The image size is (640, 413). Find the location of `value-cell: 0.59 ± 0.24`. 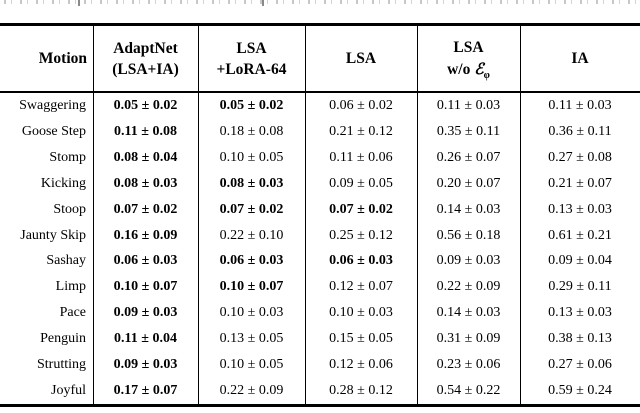

value-cell: 0.59 ± 0.24 is located at coordinates (580, 391).